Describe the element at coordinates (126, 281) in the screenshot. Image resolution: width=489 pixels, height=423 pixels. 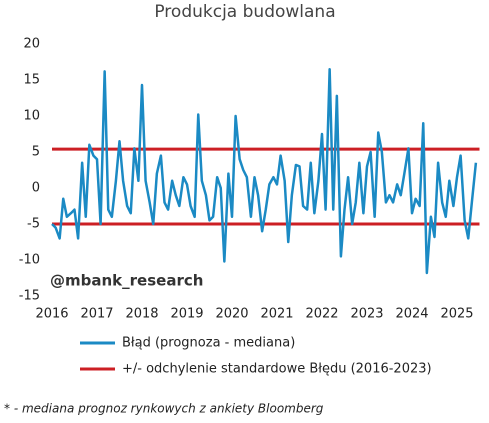
I see `watermark: @mbank_research` at that location.